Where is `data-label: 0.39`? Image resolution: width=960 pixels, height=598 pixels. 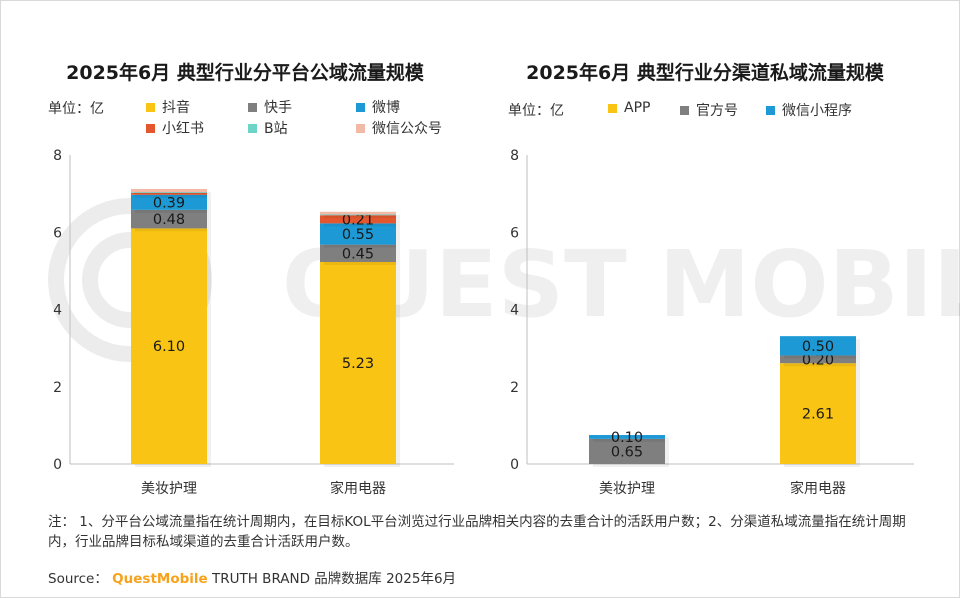 data-label: 0.39 is located at coordinates (169, 203).